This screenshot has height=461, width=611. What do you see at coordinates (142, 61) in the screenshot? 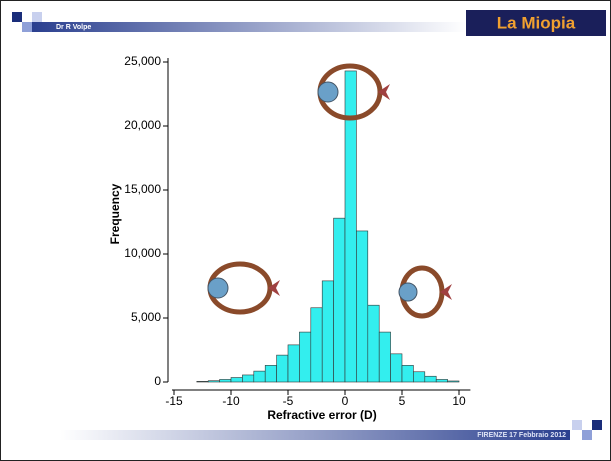
I see `y-tick-label: 25,000` at bounding box center [142, 61].